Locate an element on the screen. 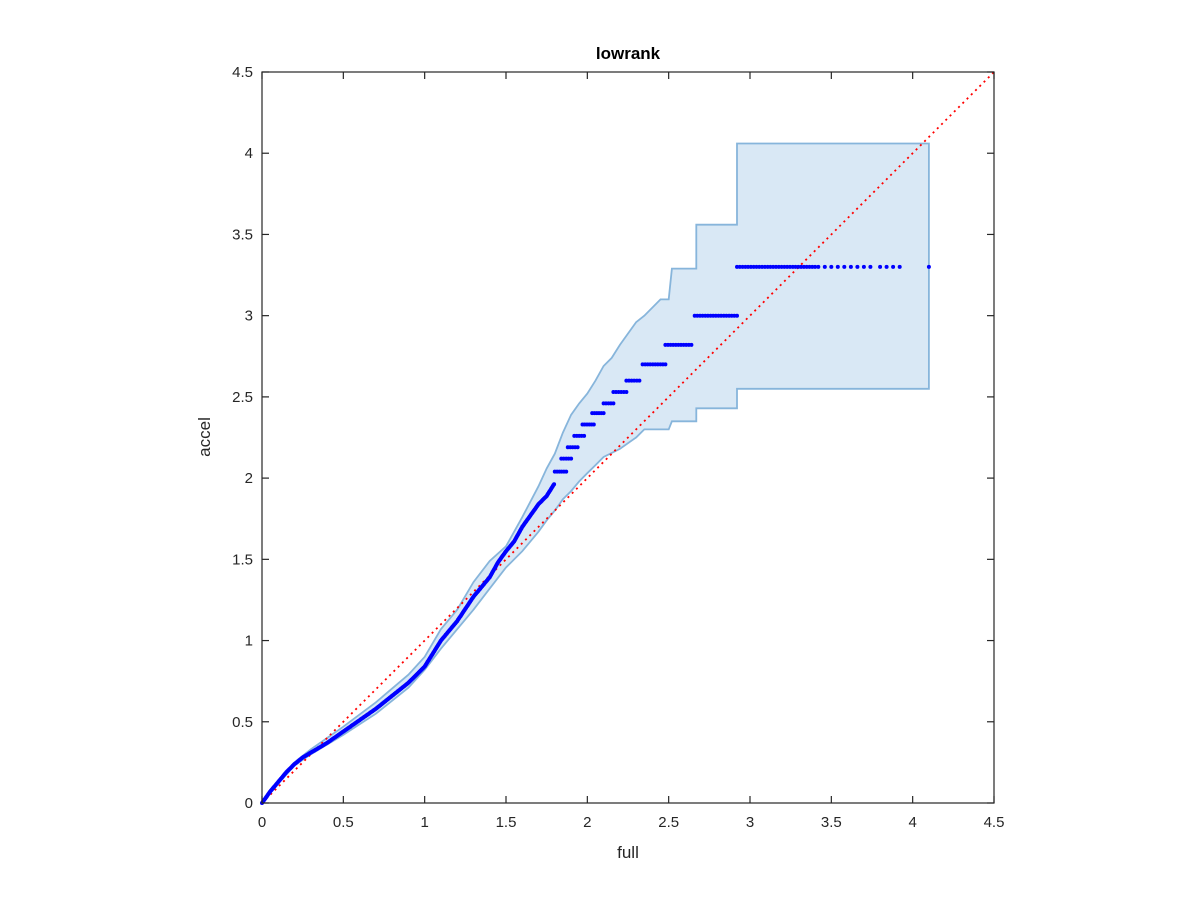  y-tick-labels: 0 0.5 1 1.5 2 2.5 3 3.5 4 4.5 is located at coordinates (242, 438).